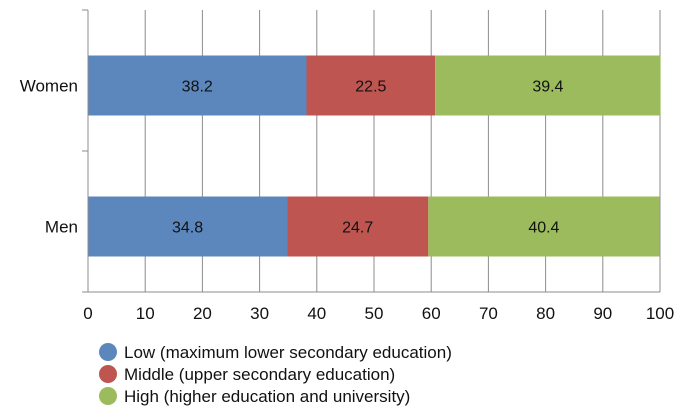  I want to click on bar-data-label: 22.5, so click(370, 87).